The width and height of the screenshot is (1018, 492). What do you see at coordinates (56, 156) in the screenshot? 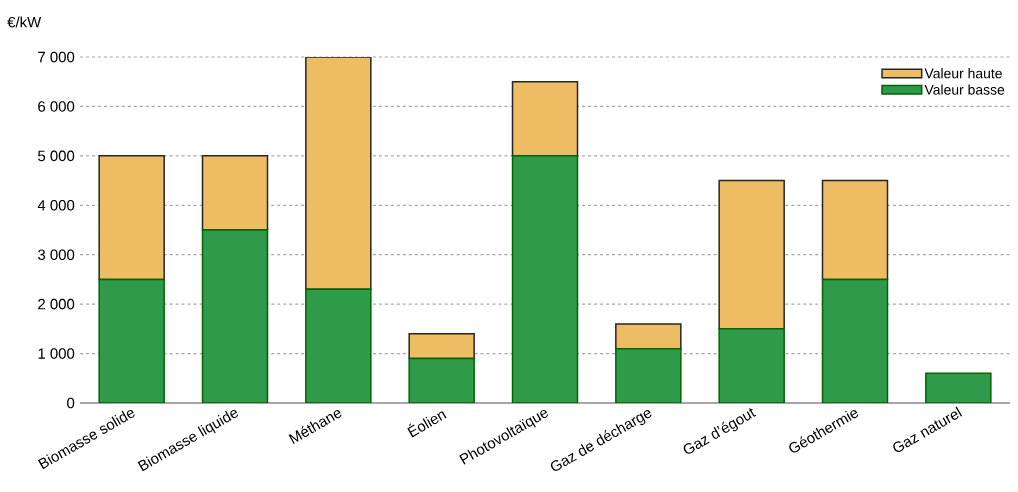
I see `y-tick-label: 5 000` at bounding box center [56, 156].